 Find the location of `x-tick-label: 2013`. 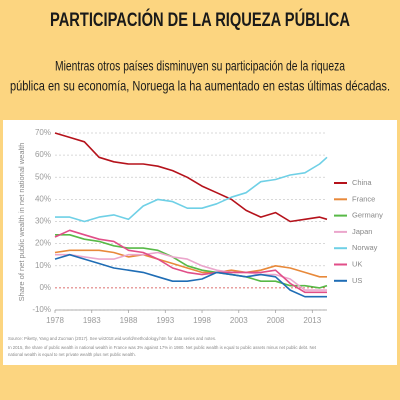

x-tick-label: 2013 is located at coordinates (312, 320).